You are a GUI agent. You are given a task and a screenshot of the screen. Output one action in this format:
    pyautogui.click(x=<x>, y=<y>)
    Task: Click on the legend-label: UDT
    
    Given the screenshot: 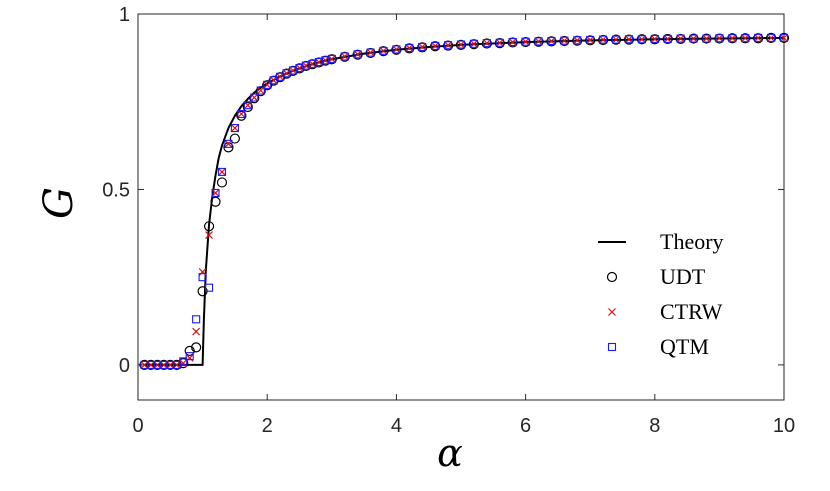 What is the action you would take?
    pyautogui.click(x=683, y=276)
    